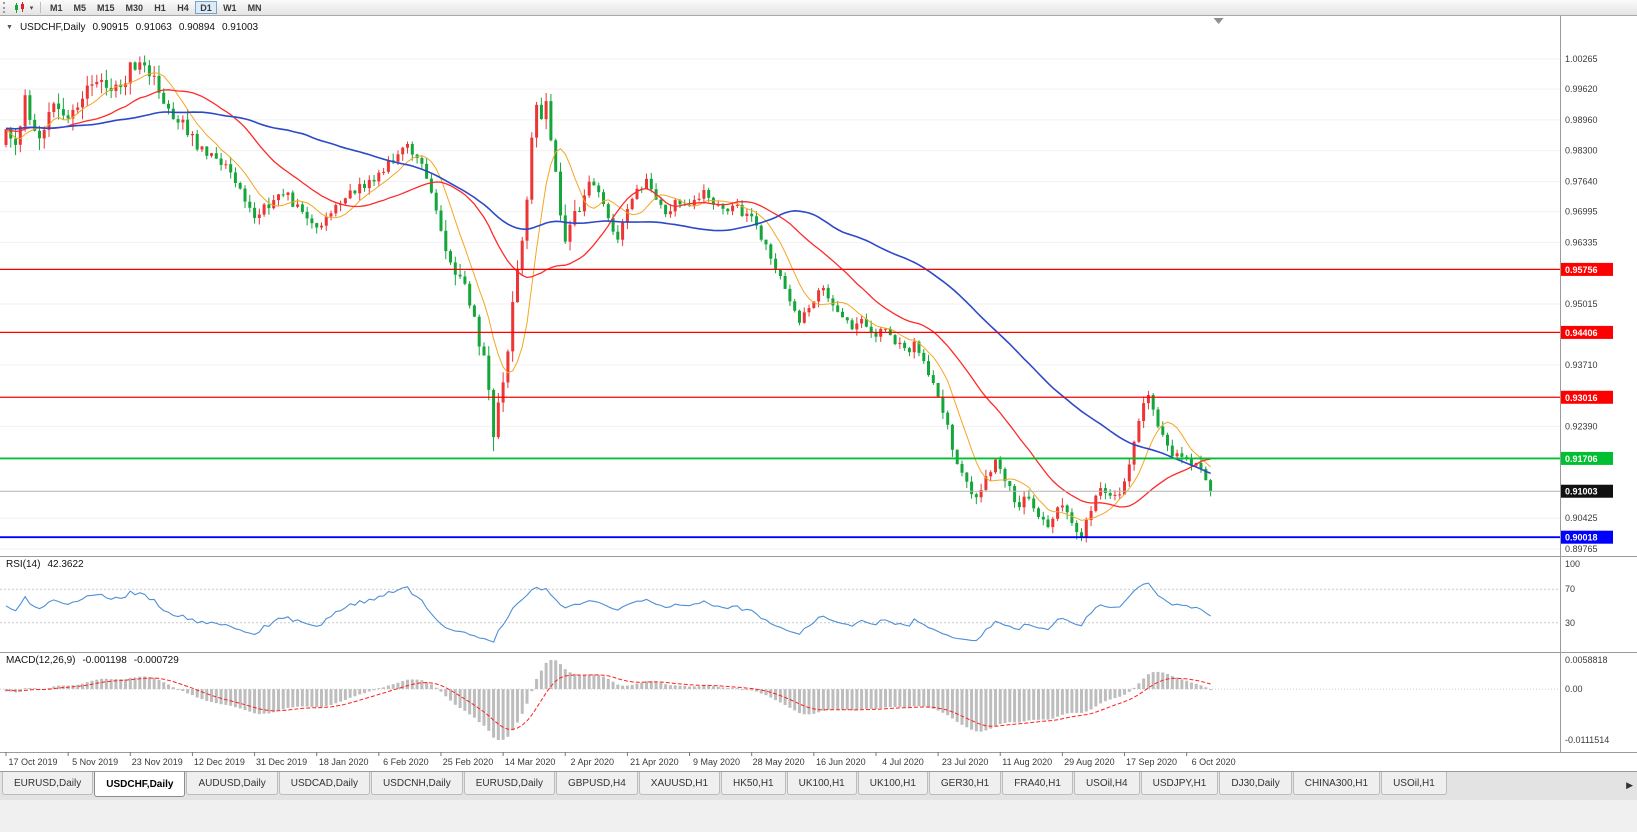 Image resolution: width=1637 pixels, height=832 pixels. What do you see at coordinates (1629, 785) in the screenshot?
I see `tab-scroll-right-icon: ▶` at bounding box center [1629, 785].